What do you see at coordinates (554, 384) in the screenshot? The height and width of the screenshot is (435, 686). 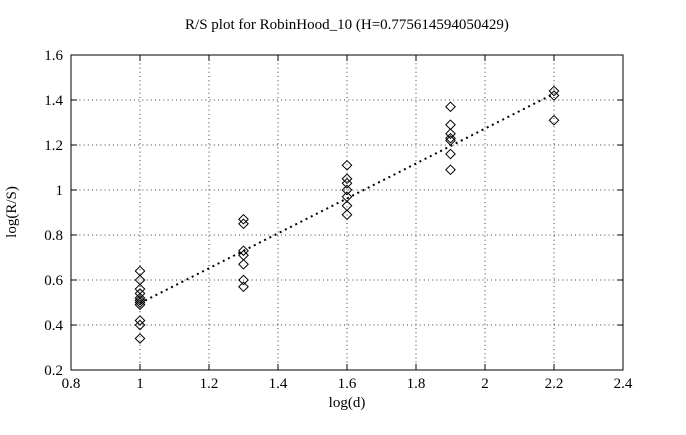 I see `x-tick-label: 2.2` at bounding box center [554, 384].